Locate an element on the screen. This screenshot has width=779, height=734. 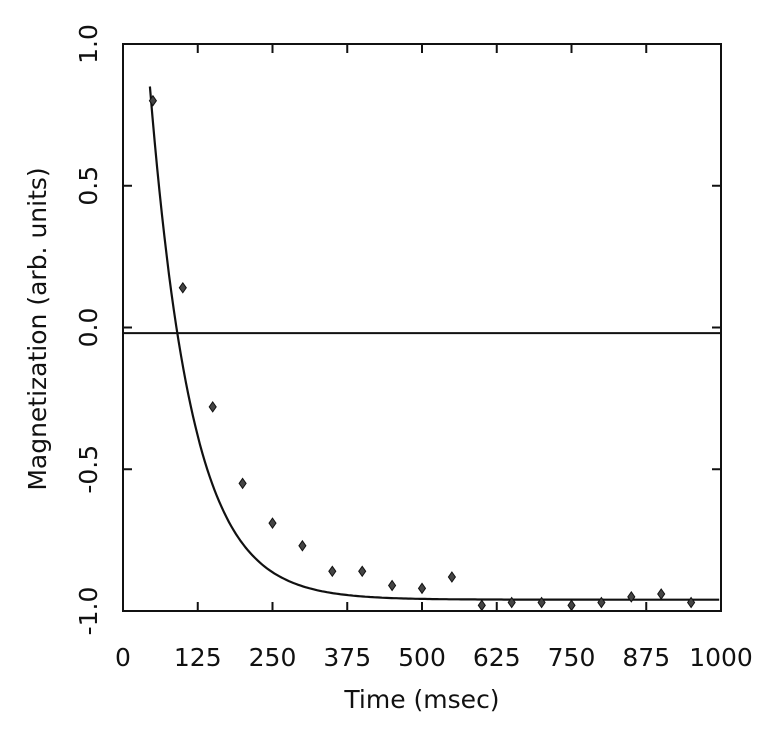
x-tick-label: 375 is located at coordinates (347, 657).